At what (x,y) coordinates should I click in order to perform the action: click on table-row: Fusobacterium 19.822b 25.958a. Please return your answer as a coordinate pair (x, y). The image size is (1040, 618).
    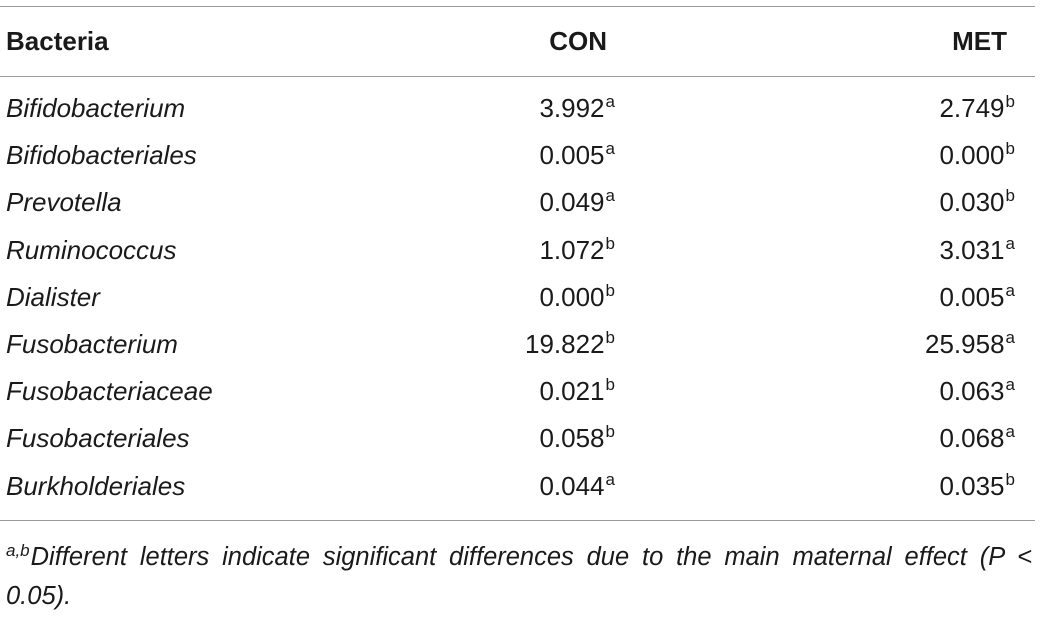
    Looking at the image, I should click on (517, 344).